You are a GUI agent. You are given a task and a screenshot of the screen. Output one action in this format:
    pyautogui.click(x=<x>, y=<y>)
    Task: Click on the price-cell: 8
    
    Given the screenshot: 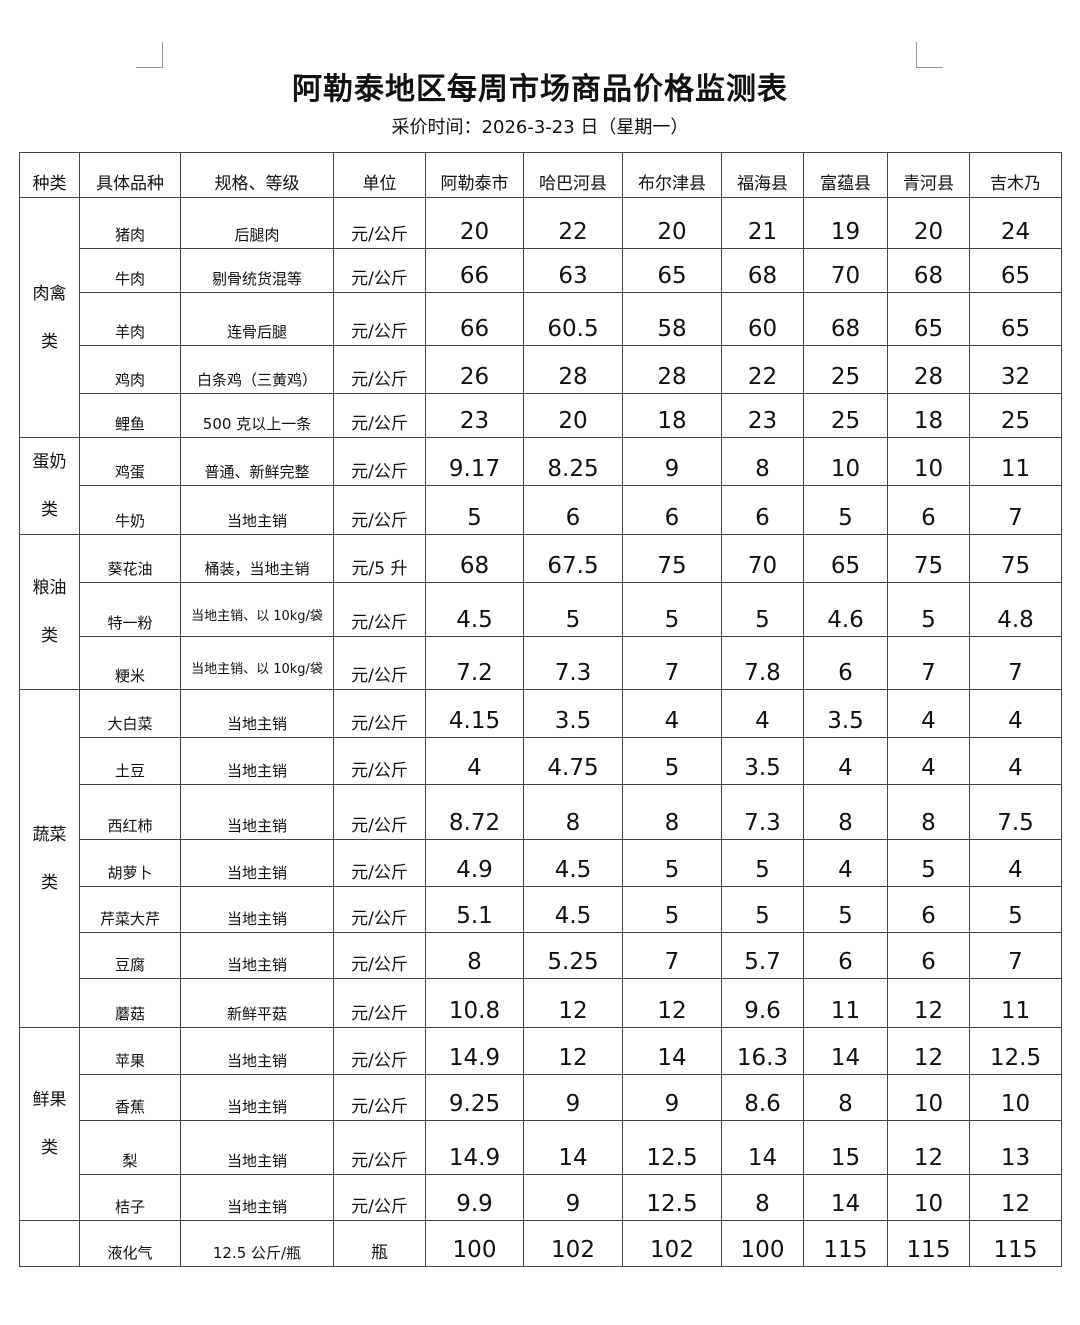 What is the action you would take?
    pyautogui.click(x=762, y=1197)
    